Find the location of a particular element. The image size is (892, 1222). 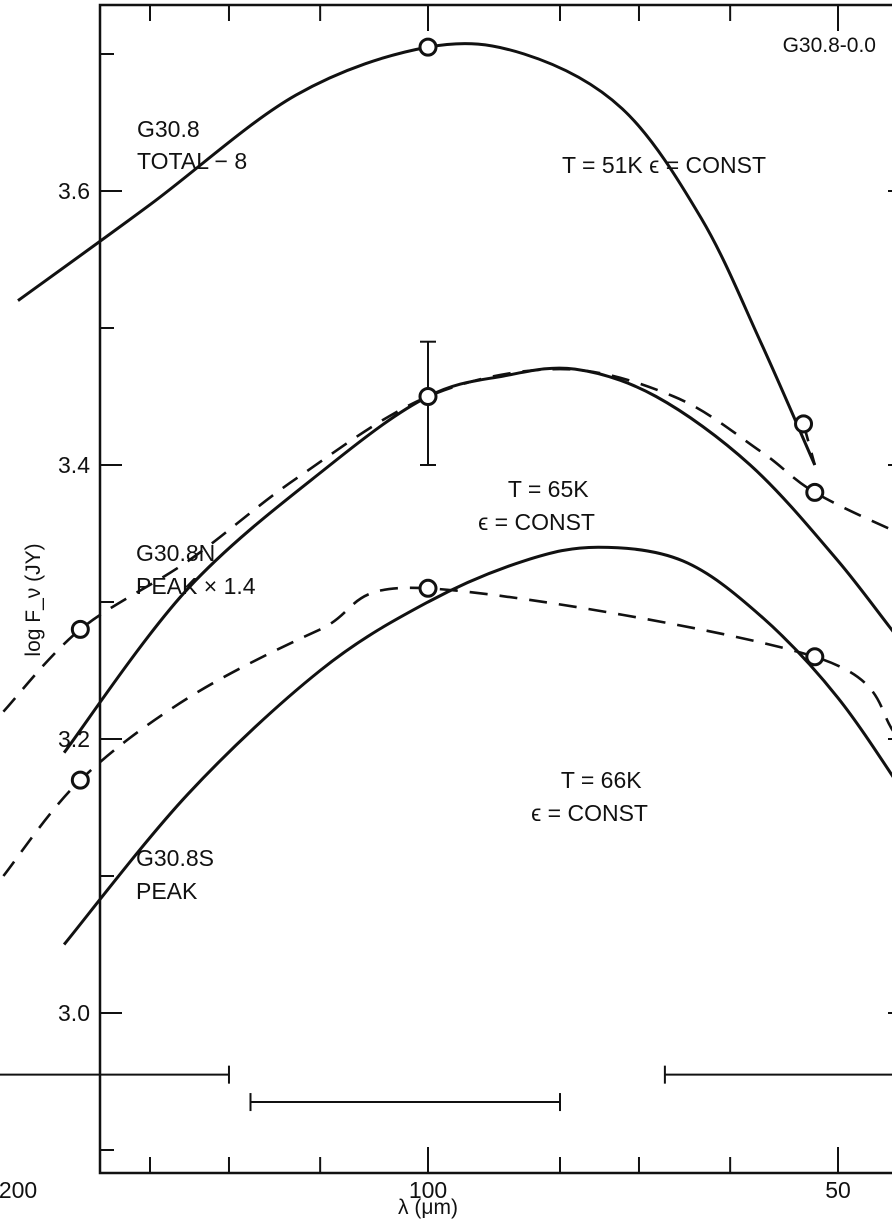

y-tick-label: 3.4 is located at coordinates (74, 465).